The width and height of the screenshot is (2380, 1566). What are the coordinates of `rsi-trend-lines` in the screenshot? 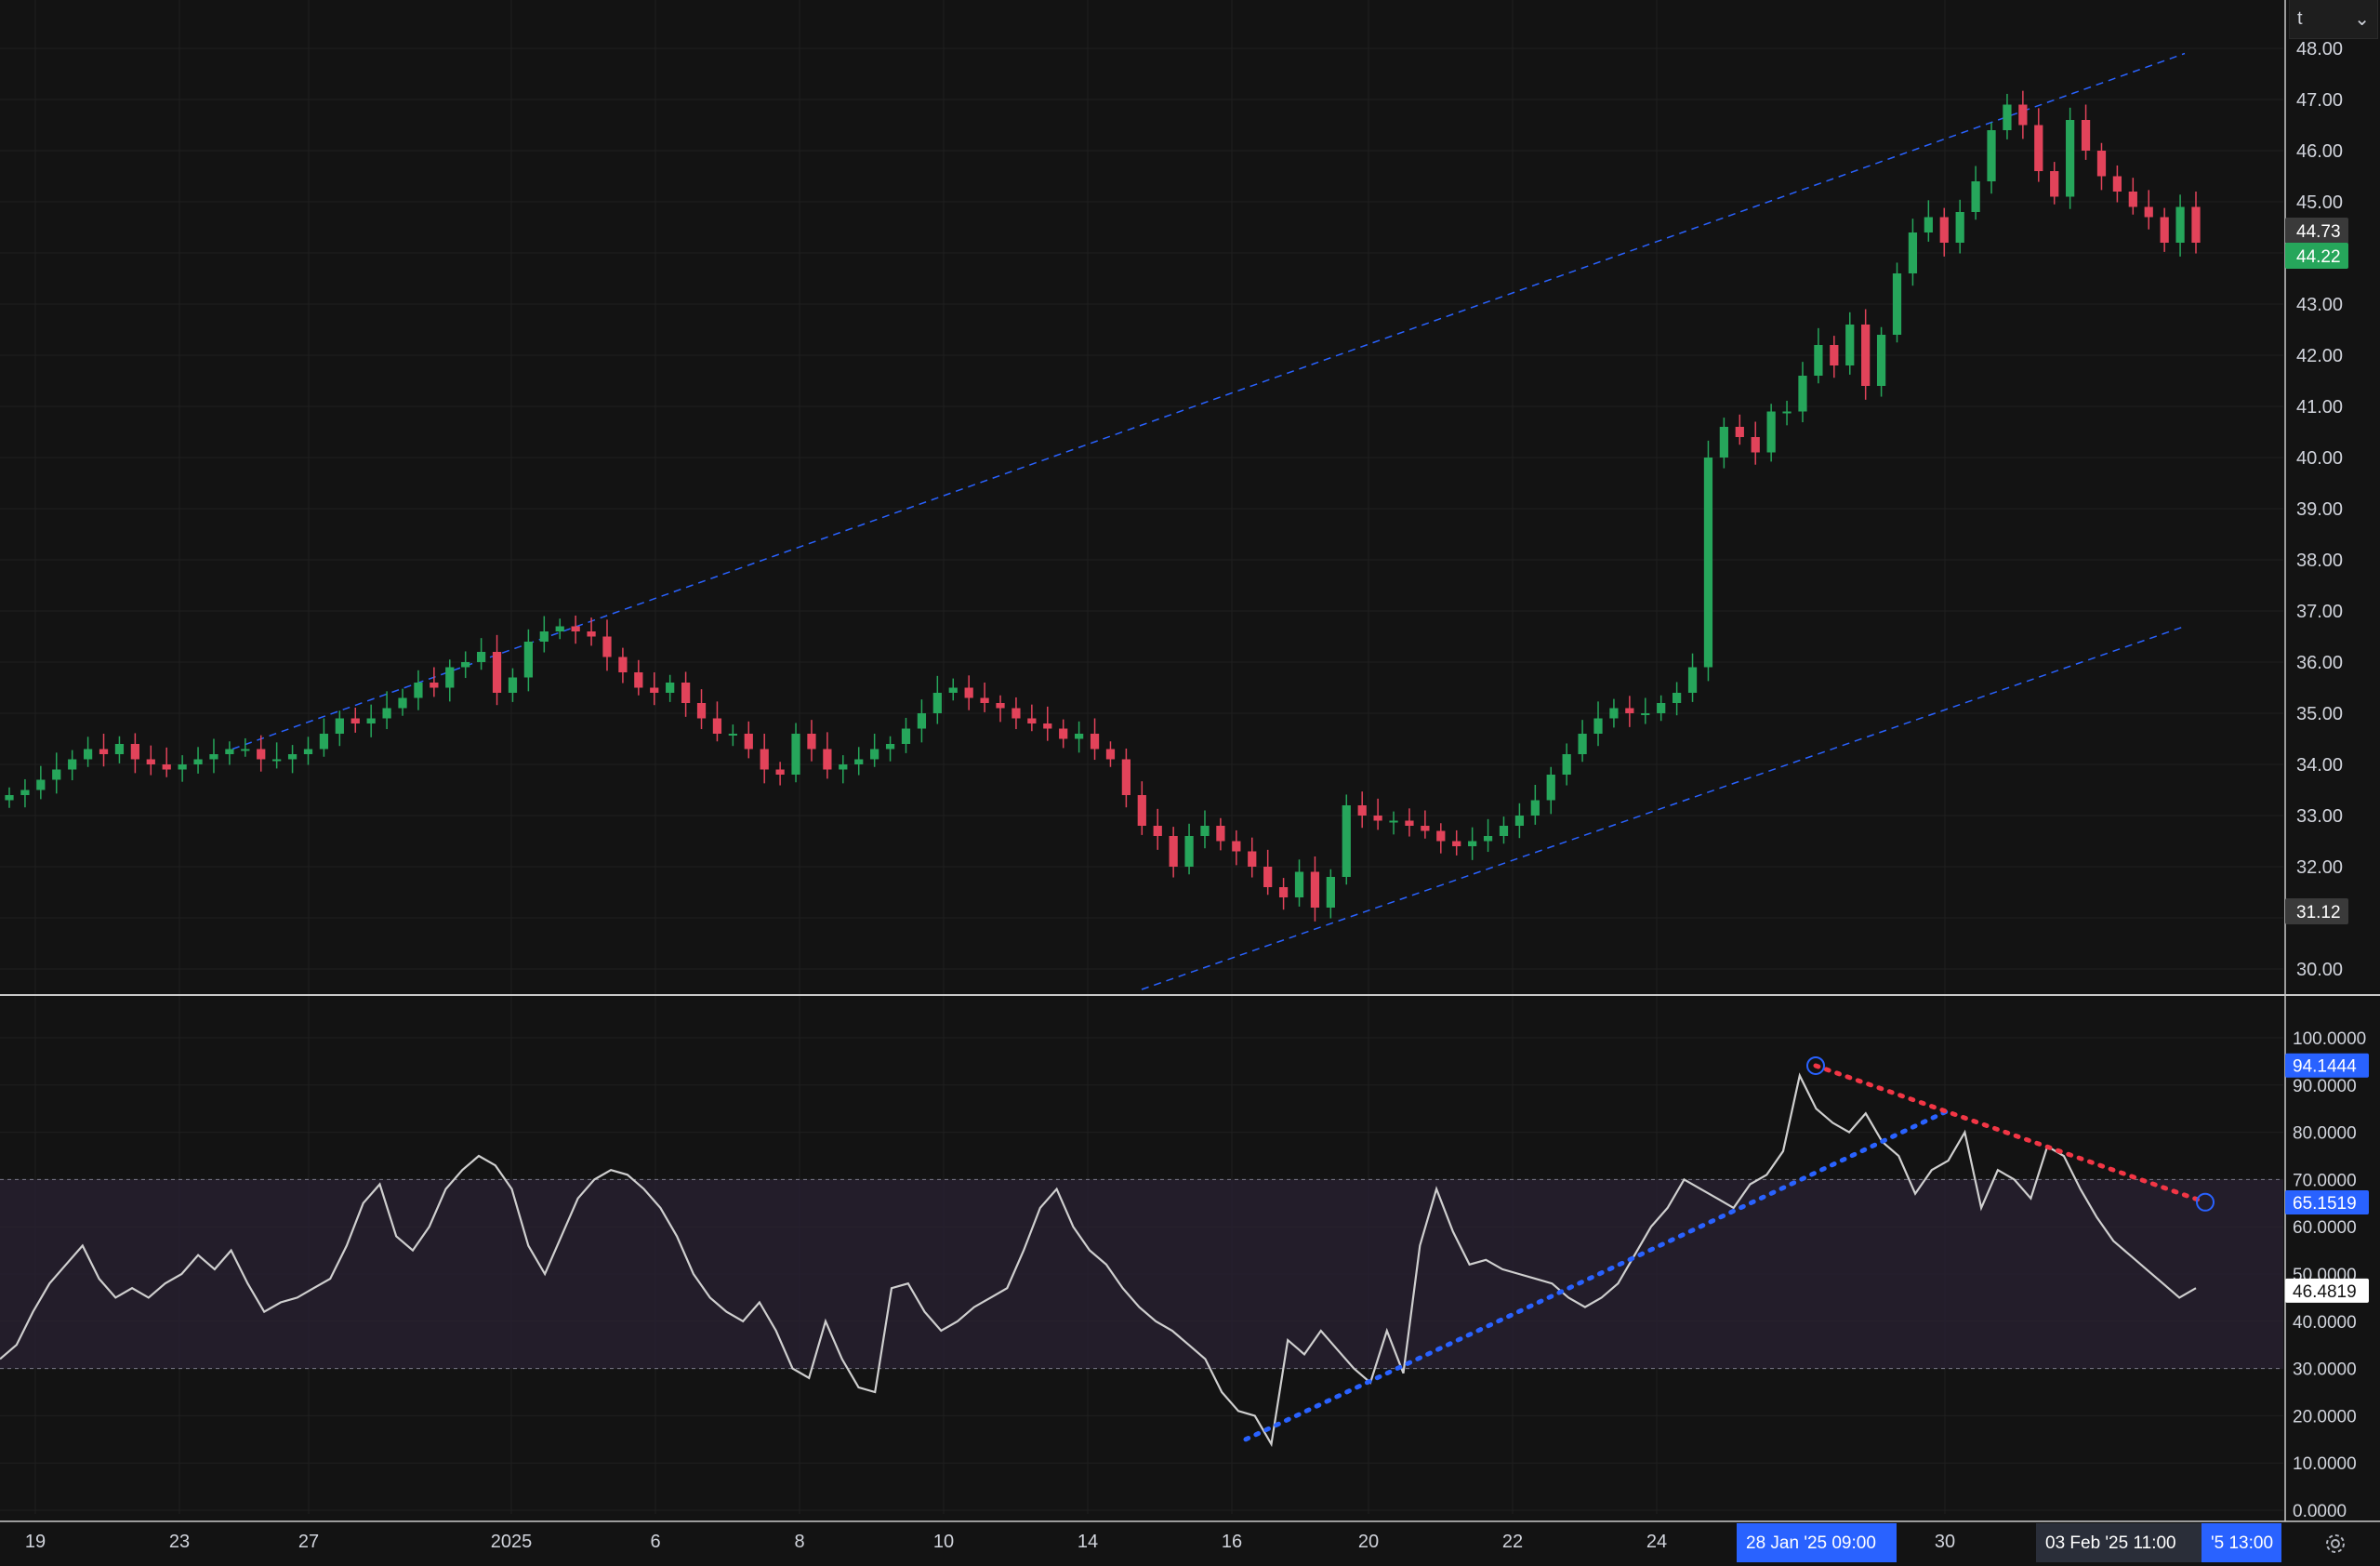 It's located at (1729, 1248).